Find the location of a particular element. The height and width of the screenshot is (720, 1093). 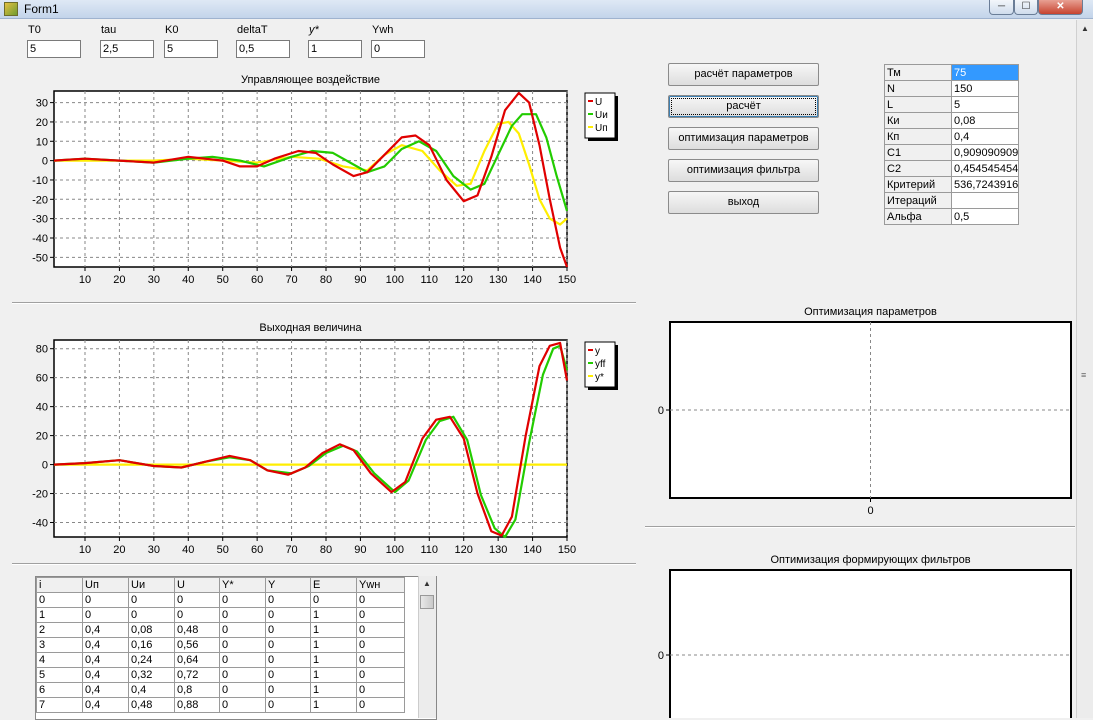

param-value: 0,909090909 is located at coordinates (985, 152).